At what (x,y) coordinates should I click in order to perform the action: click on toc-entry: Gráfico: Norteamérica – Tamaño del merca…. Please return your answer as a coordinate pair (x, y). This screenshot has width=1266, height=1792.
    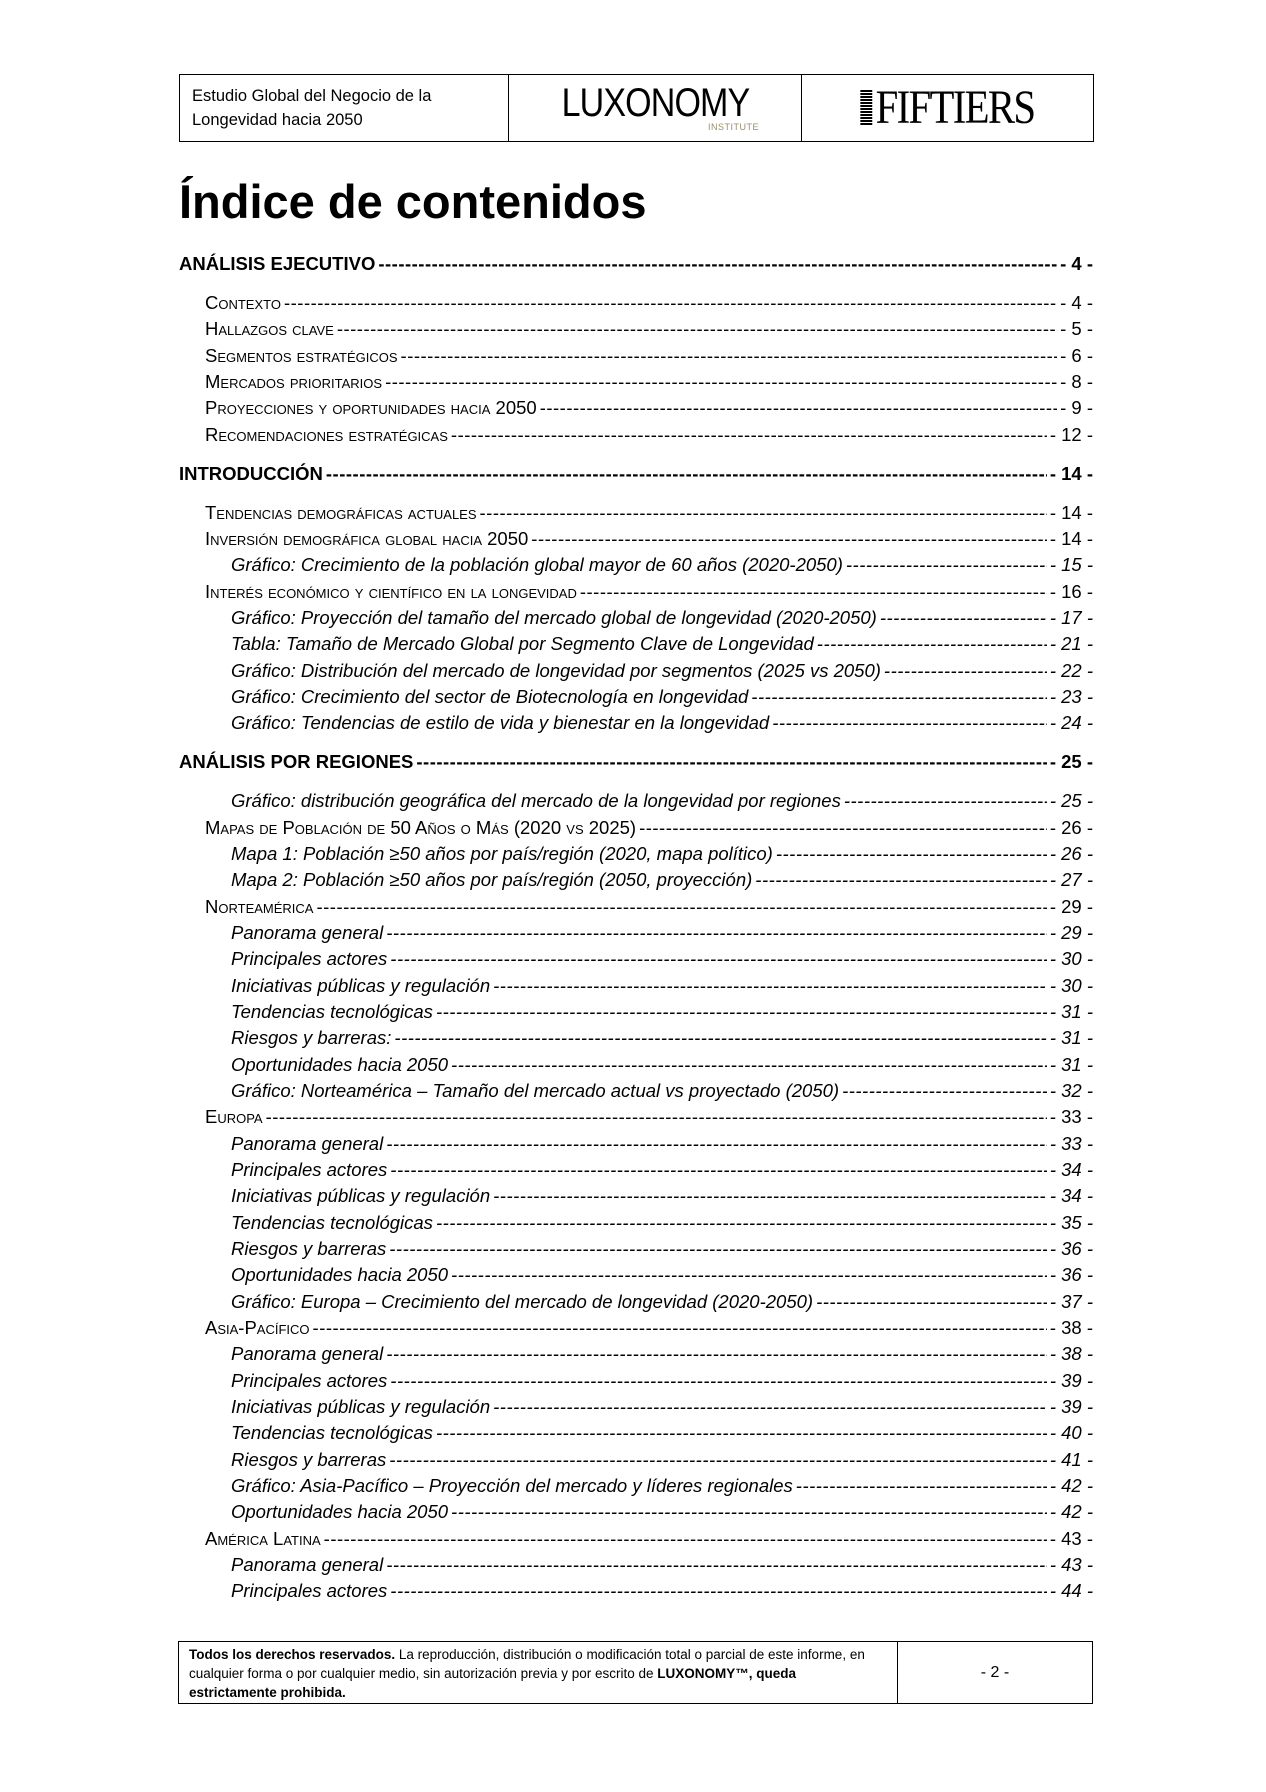
    Looking at the image, I should click on (636, 1091).